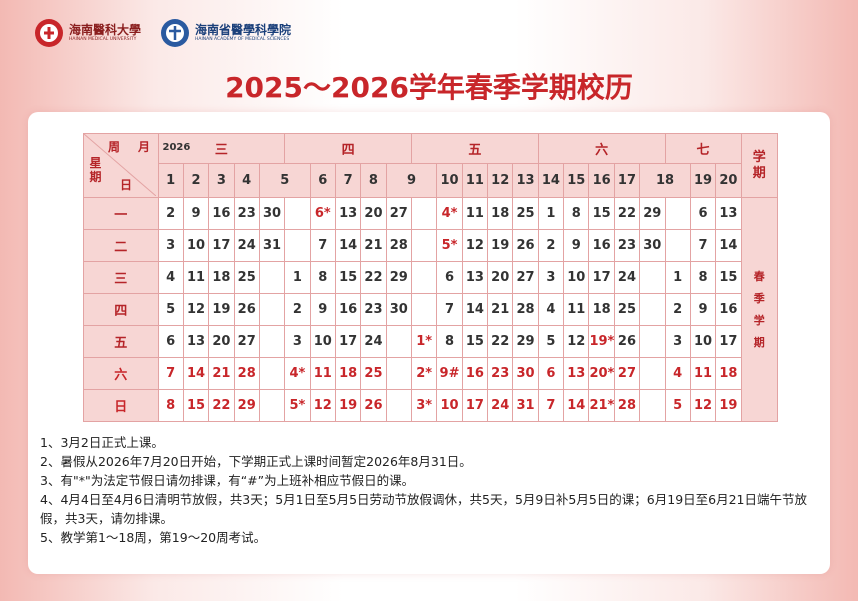 The height and width of the screenshot is (601, 858). I want to click on week-number: 1, so click(170, 180).